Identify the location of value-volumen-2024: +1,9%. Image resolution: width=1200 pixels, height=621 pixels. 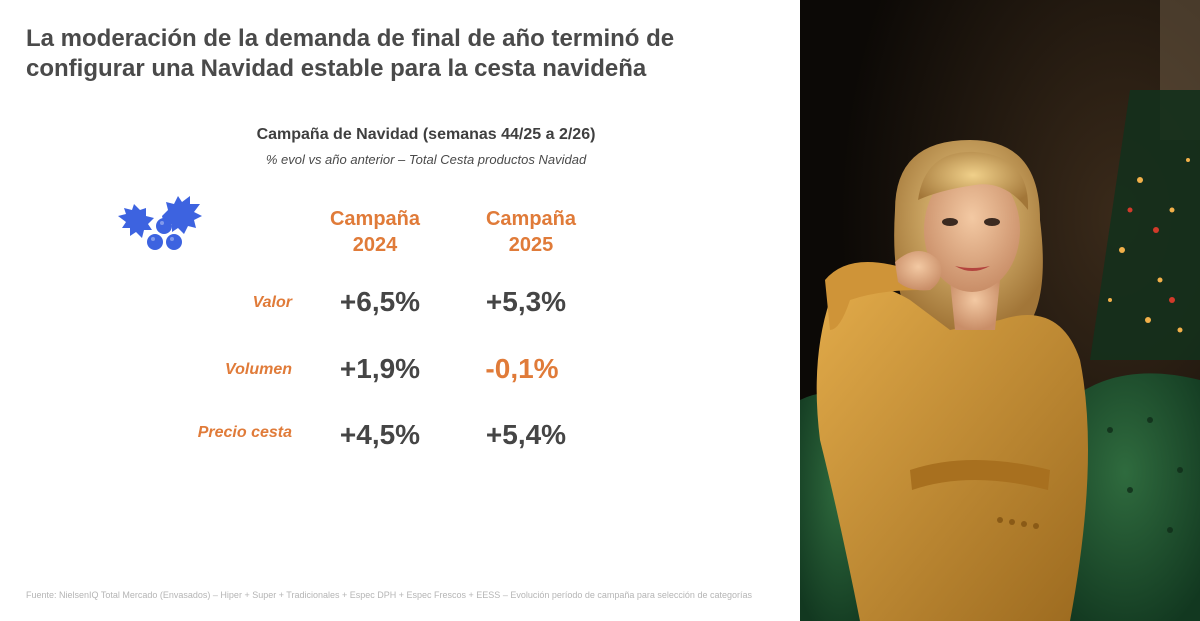
(380, 368).